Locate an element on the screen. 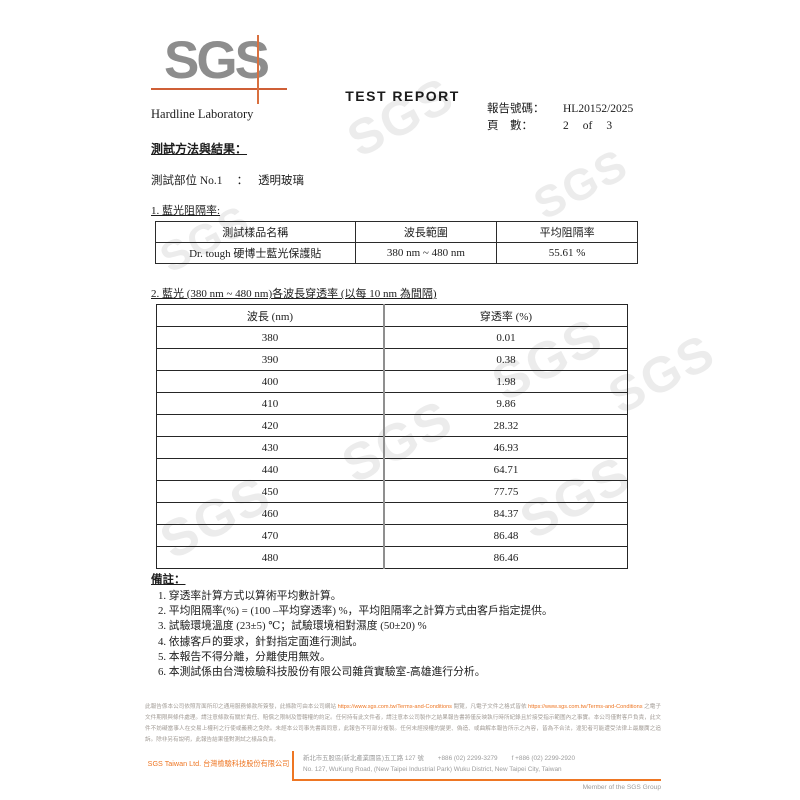  lab-name: Hardline Laboratory is located at coordinates (202, 114).